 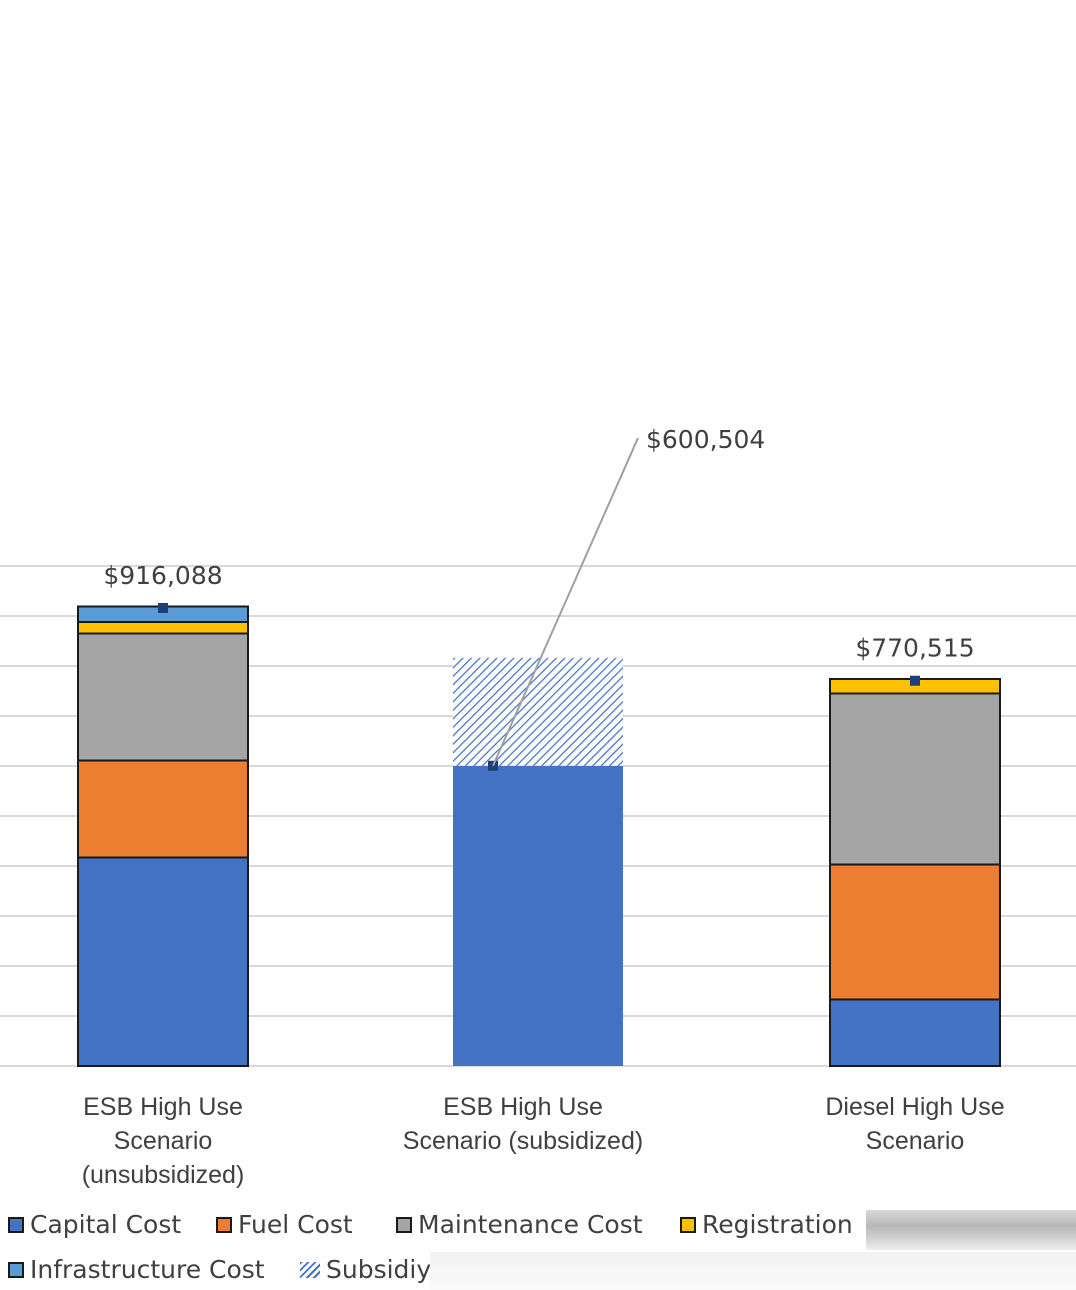 I want to click on blurred-region-lower, so click(x=753, y=1271).